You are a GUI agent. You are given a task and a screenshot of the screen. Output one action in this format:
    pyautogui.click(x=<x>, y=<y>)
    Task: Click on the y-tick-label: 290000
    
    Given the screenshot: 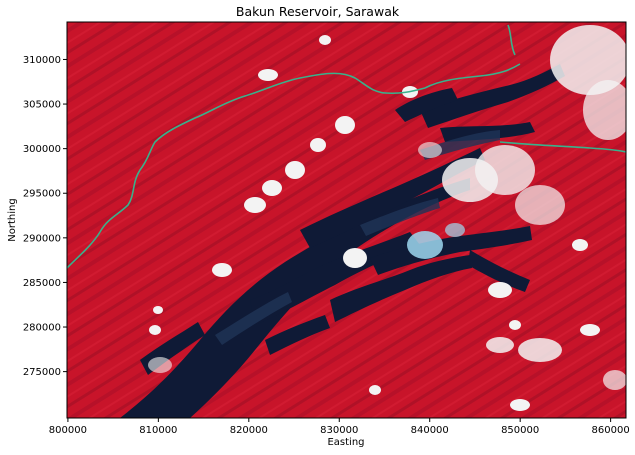 What is the action you would take?
    pyautogui.click(x=42, y=238)
    